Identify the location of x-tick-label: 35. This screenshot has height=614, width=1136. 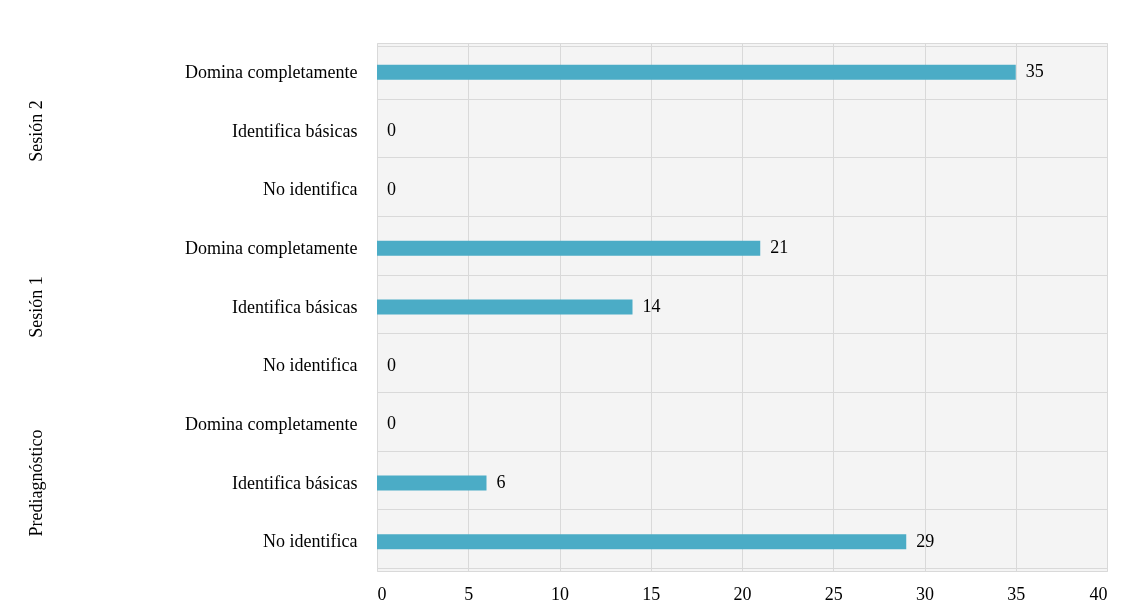
(1016, 593).